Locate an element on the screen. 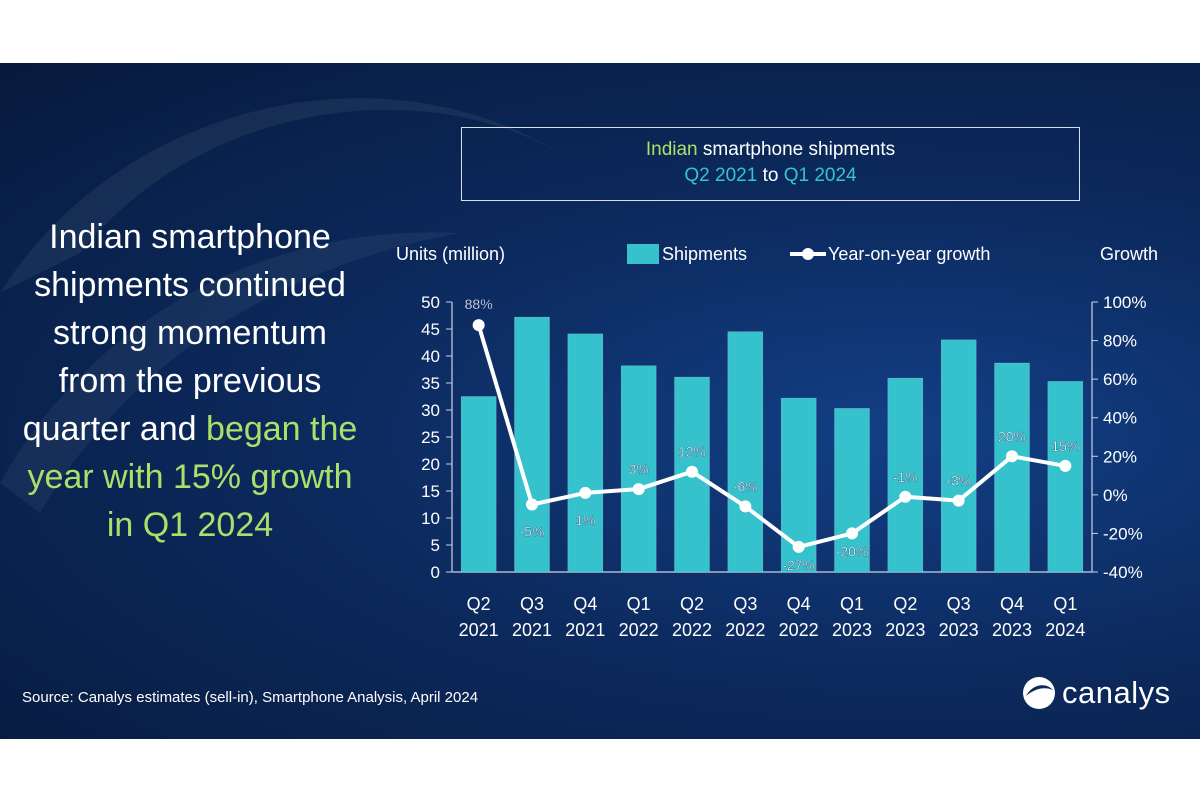  growth-data-label: -20% is located at coordinates (852, 551).